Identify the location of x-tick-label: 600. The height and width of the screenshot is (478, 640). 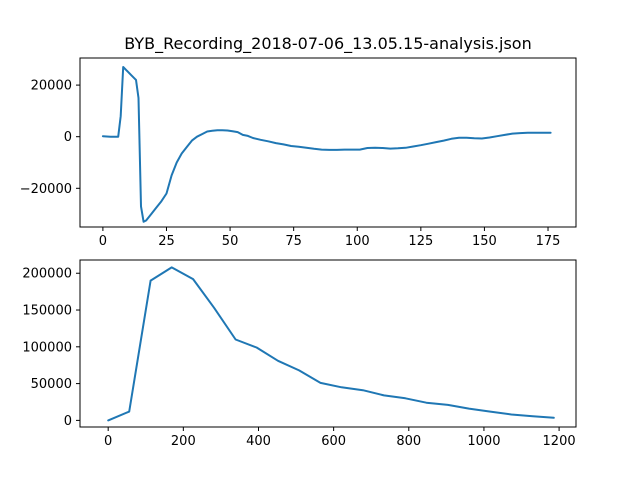
(333, 441).